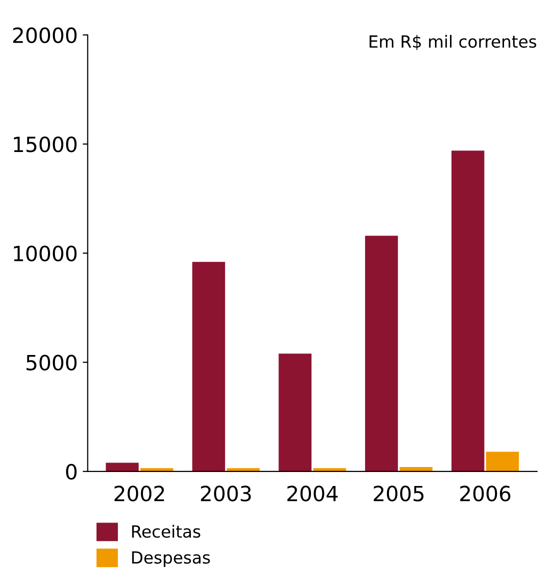  I want to click on x-tick-label: 2004, so click(312, 494).